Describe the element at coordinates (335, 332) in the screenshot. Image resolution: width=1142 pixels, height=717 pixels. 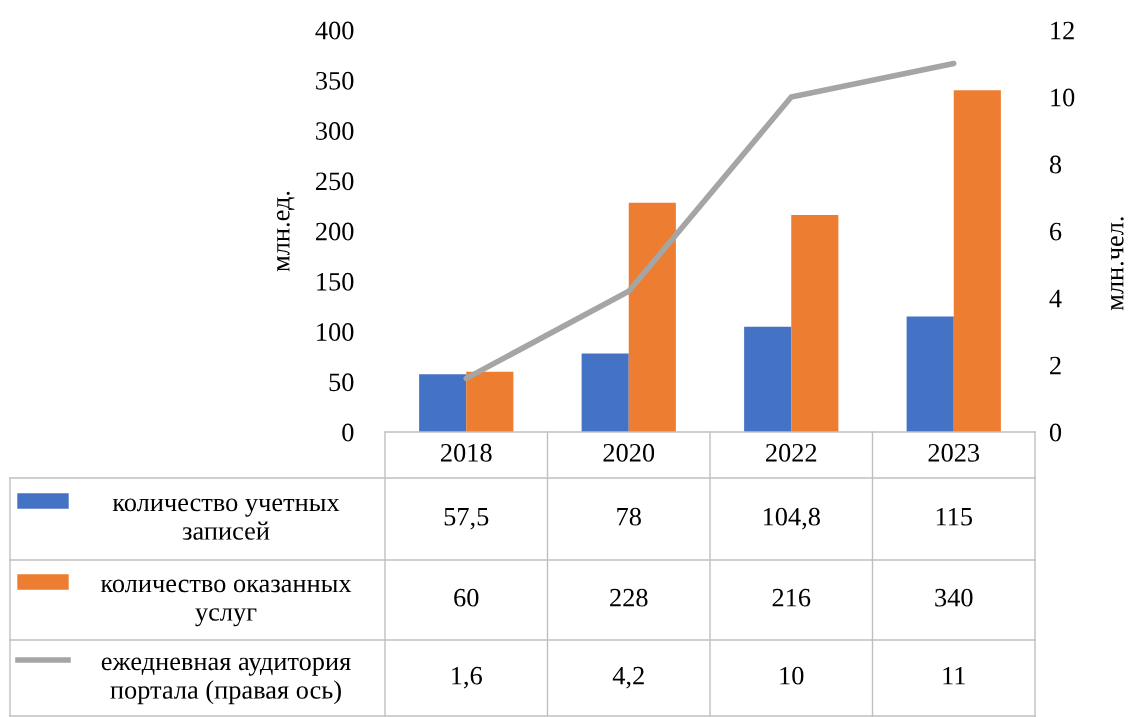
I see `y-tick-label: 100` at that location.